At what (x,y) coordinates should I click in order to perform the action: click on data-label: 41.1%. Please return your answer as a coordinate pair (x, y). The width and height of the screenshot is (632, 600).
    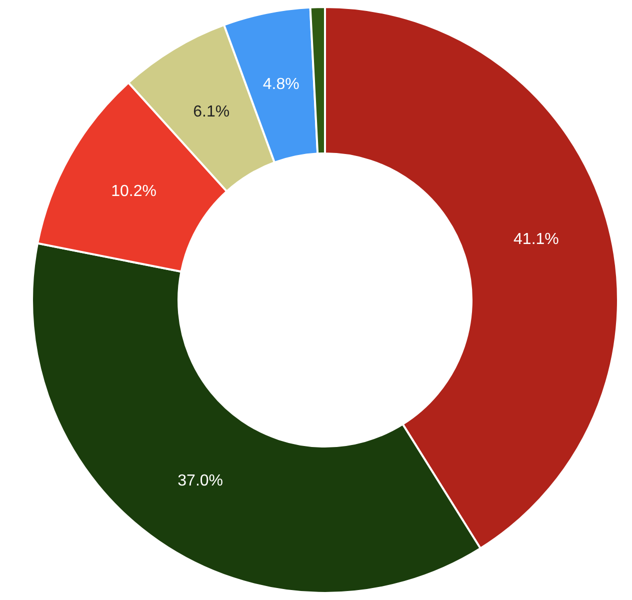
    Looking at the image, I should click on (536, 239).